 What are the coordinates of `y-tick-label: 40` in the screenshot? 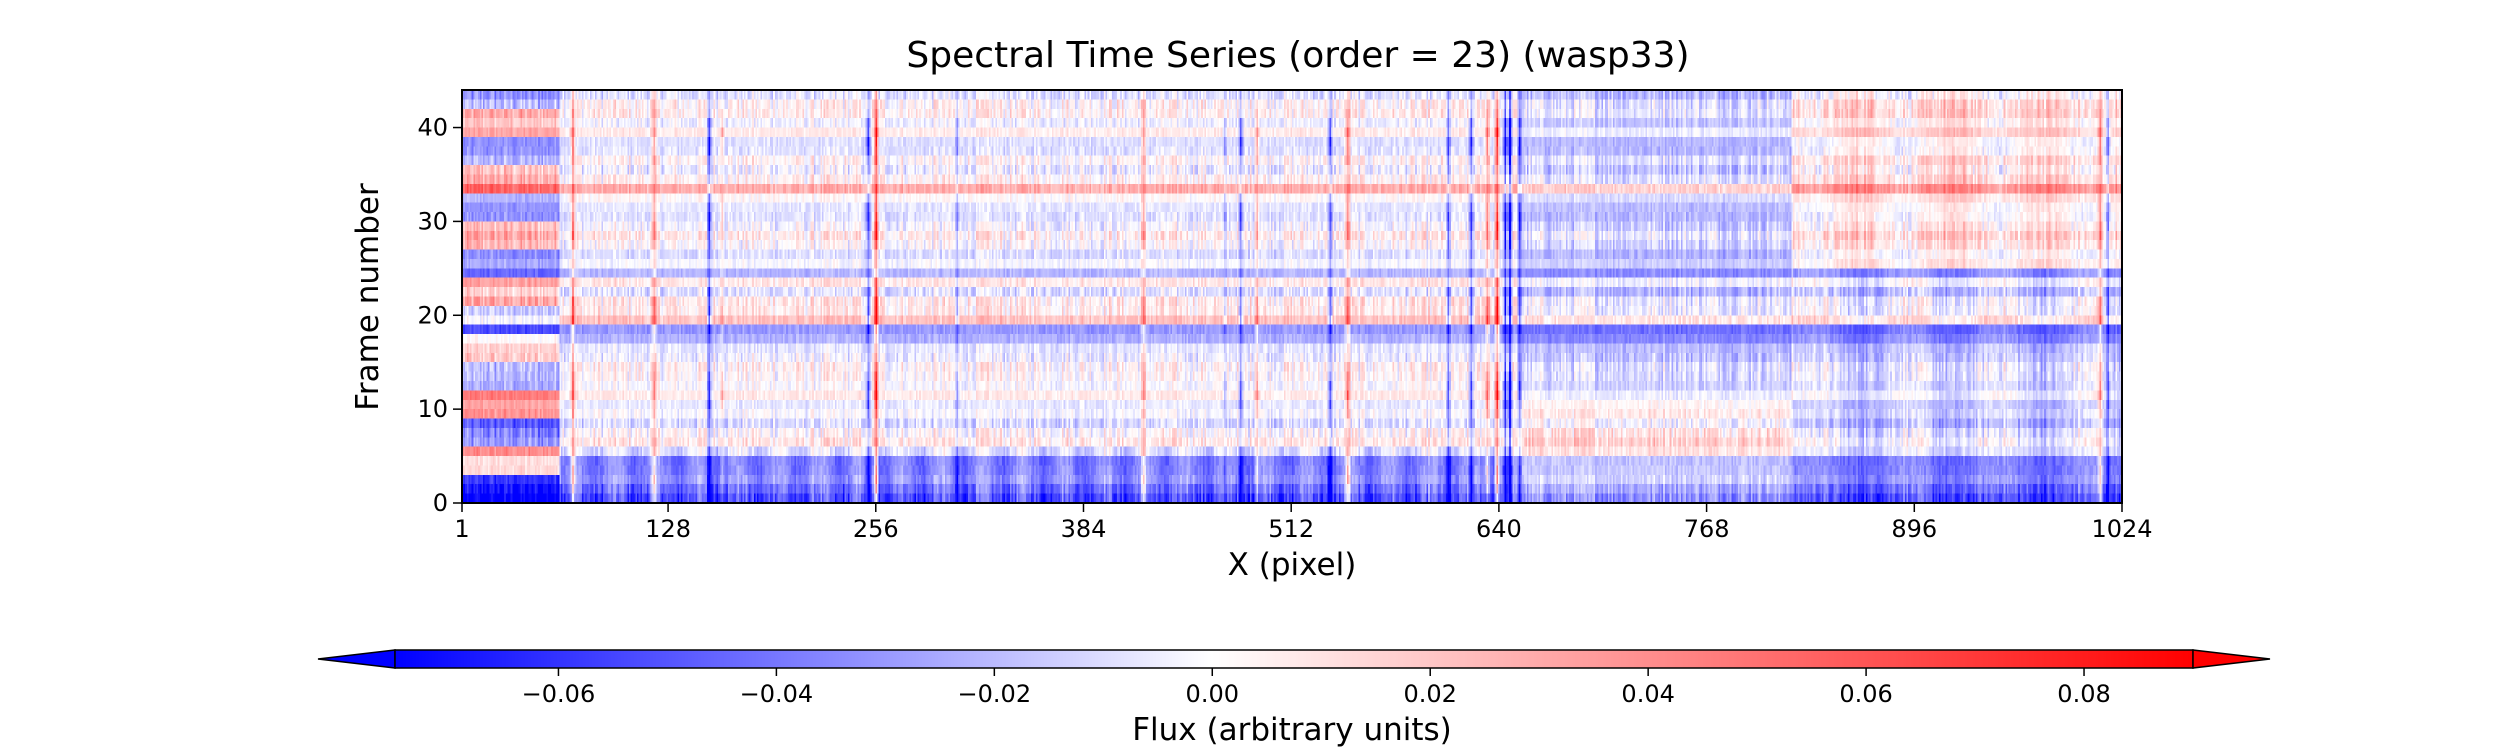 It's located at (432, 128).